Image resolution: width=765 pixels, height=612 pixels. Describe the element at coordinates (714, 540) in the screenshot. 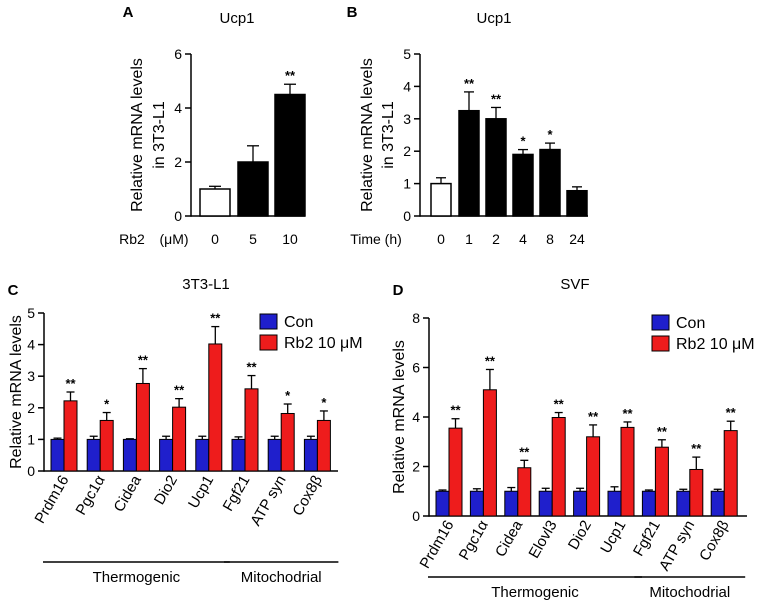

I see `panel-d-category-8: Cox8β` at that location.